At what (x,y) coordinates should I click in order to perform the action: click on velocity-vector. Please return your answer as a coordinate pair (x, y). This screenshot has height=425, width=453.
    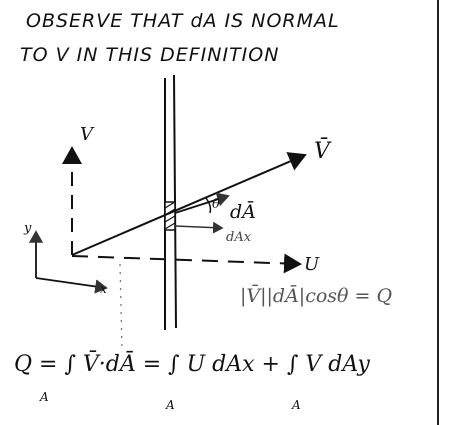
    Looking at the image, I should click on (189, 204).